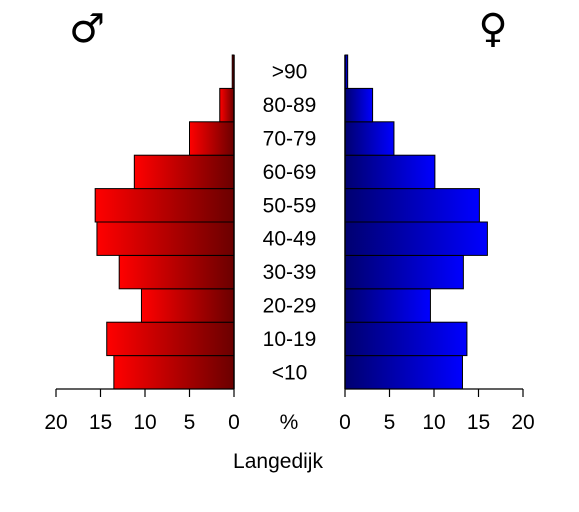 Image resolution: width=579 pixels, height=512 pixels. What do you see at coordinates (403, 372) in the screenshot?
I see `female-bar-lt10` at bounding box center [403, 372].